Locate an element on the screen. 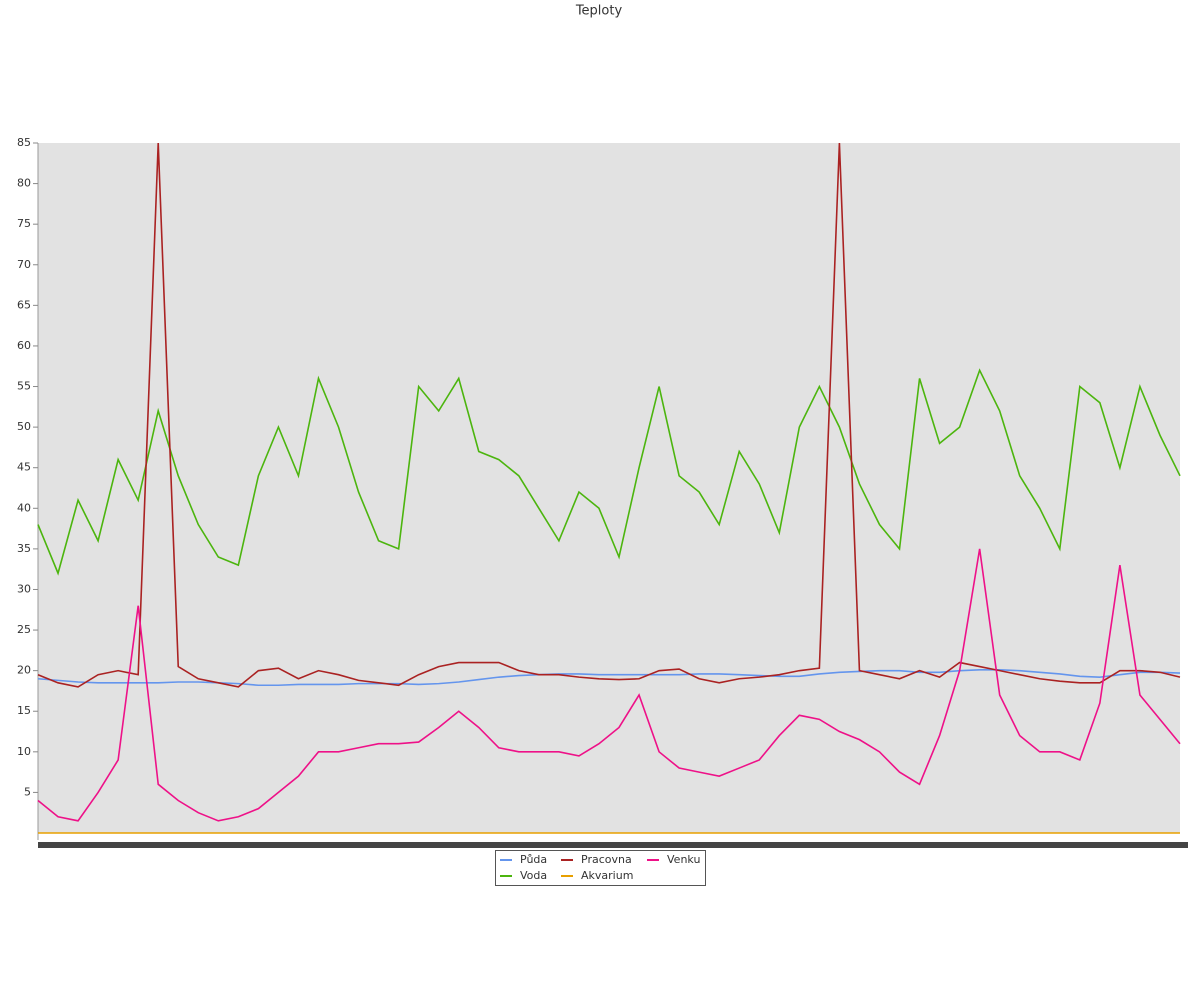 The width and height of the screenshot is (1200, 1004). legend-label: Půda is located at coordinates (533, 859).